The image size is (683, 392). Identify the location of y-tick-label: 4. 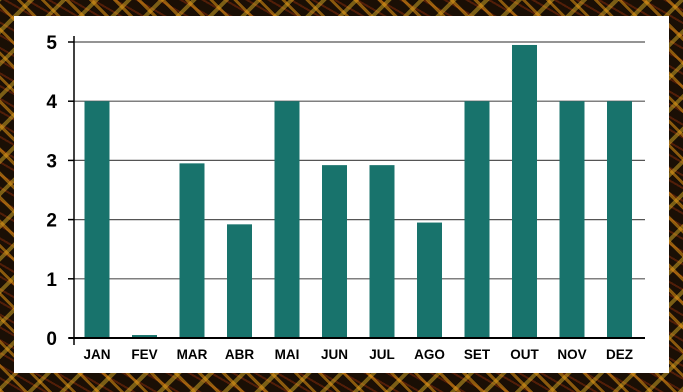
(51, 102).